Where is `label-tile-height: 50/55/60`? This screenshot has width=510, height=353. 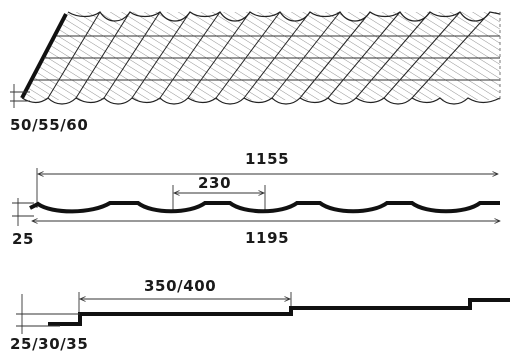
label-tile-height: 50/55/60 is located at coordinates (49, 125).